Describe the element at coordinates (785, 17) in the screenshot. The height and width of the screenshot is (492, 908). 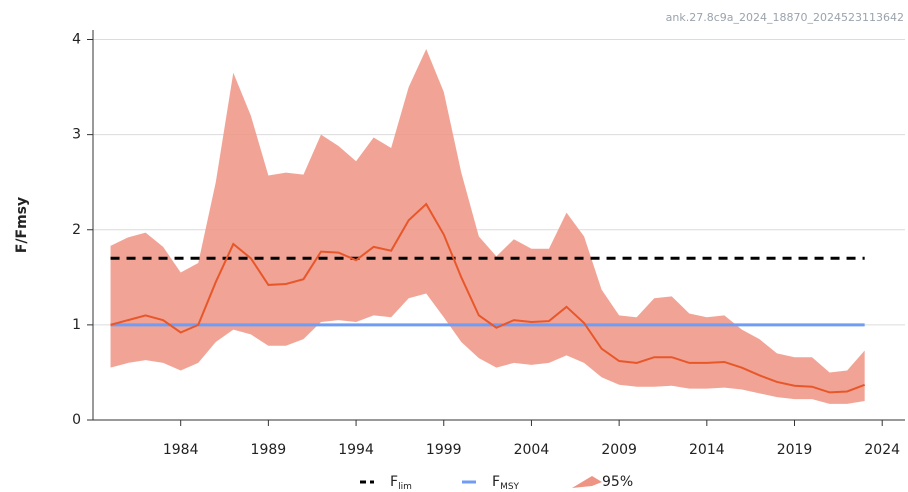
I see `annotation: ank.27.8c9a_2024_18870_2024523113642` at that location.